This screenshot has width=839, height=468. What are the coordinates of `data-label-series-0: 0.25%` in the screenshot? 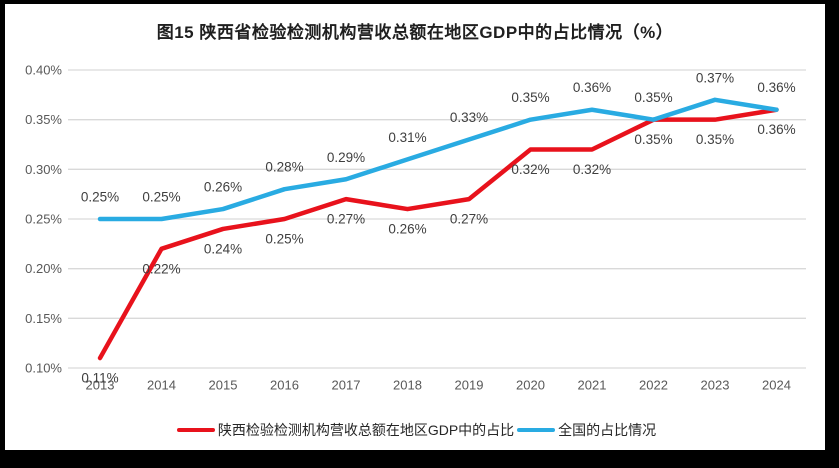 It's located at (284, 239).